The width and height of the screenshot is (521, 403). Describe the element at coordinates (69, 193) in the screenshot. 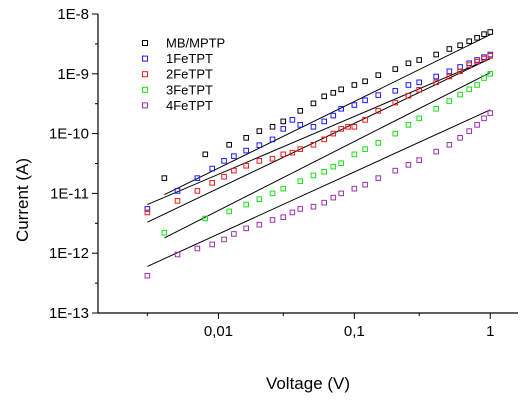

I see `y-tick-label: 1E-11` at that location.